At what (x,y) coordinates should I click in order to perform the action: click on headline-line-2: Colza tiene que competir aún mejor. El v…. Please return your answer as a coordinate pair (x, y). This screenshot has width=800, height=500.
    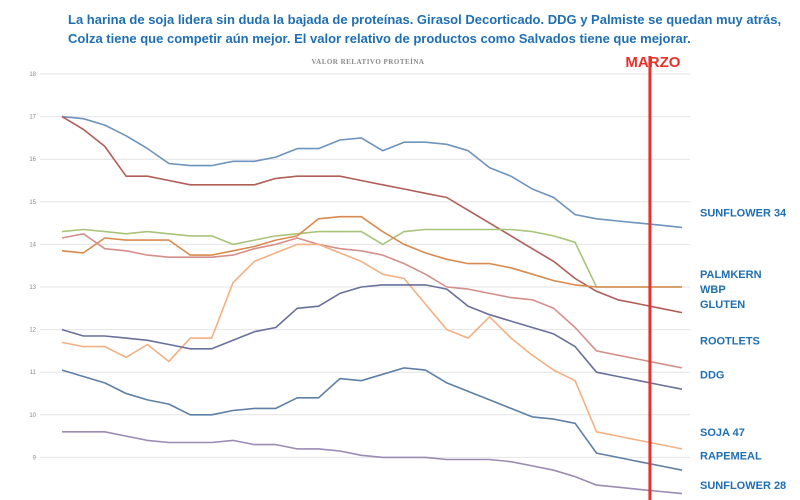
    Looking at the image, I should click on (379, 38).